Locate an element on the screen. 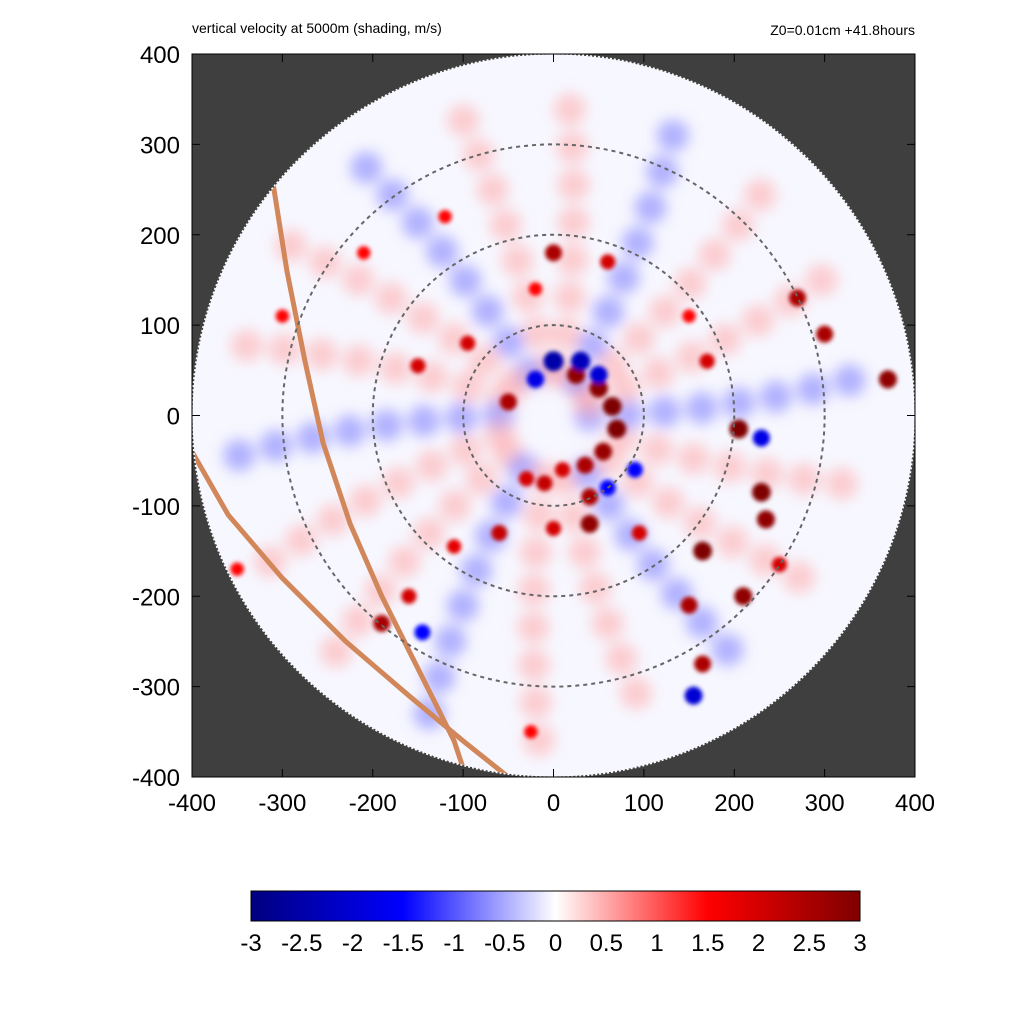 This screenshot has width=1024, height=1024. x-tick-label: 0 is located at coordinates (553, 803).